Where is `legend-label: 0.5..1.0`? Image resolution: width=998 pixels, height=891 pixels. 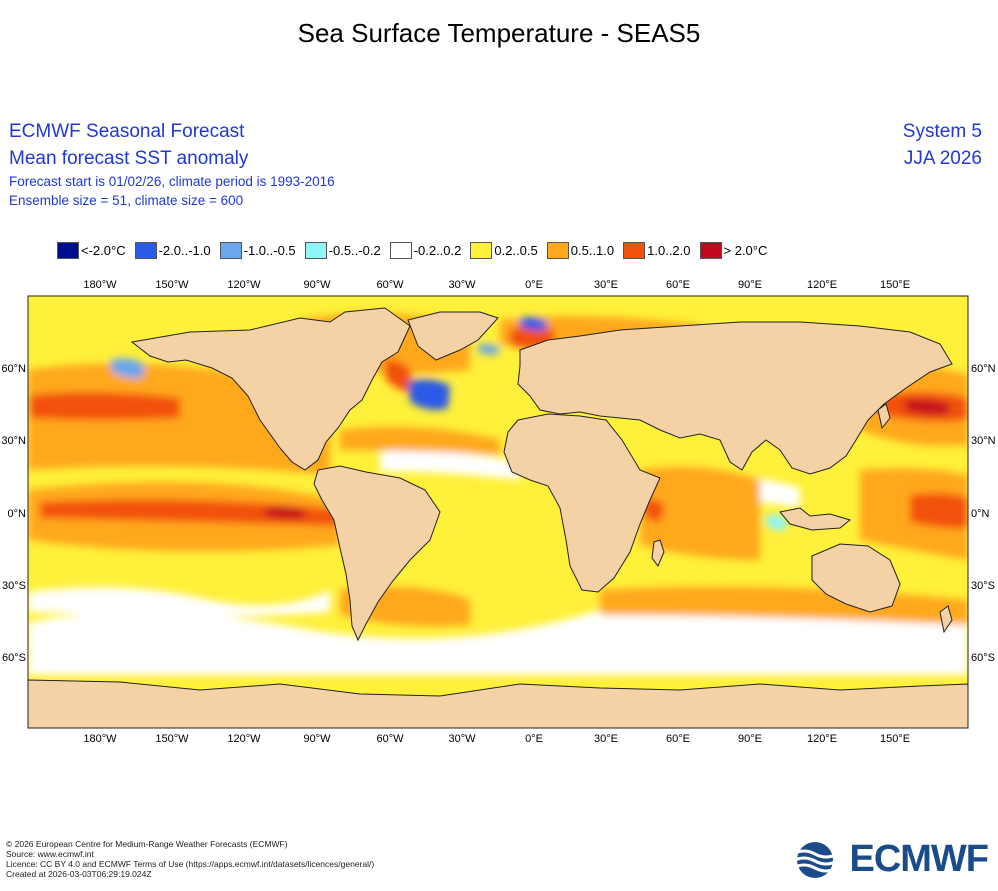
legend-label: 0.5..1.0 is located at coordinates (592, 250).